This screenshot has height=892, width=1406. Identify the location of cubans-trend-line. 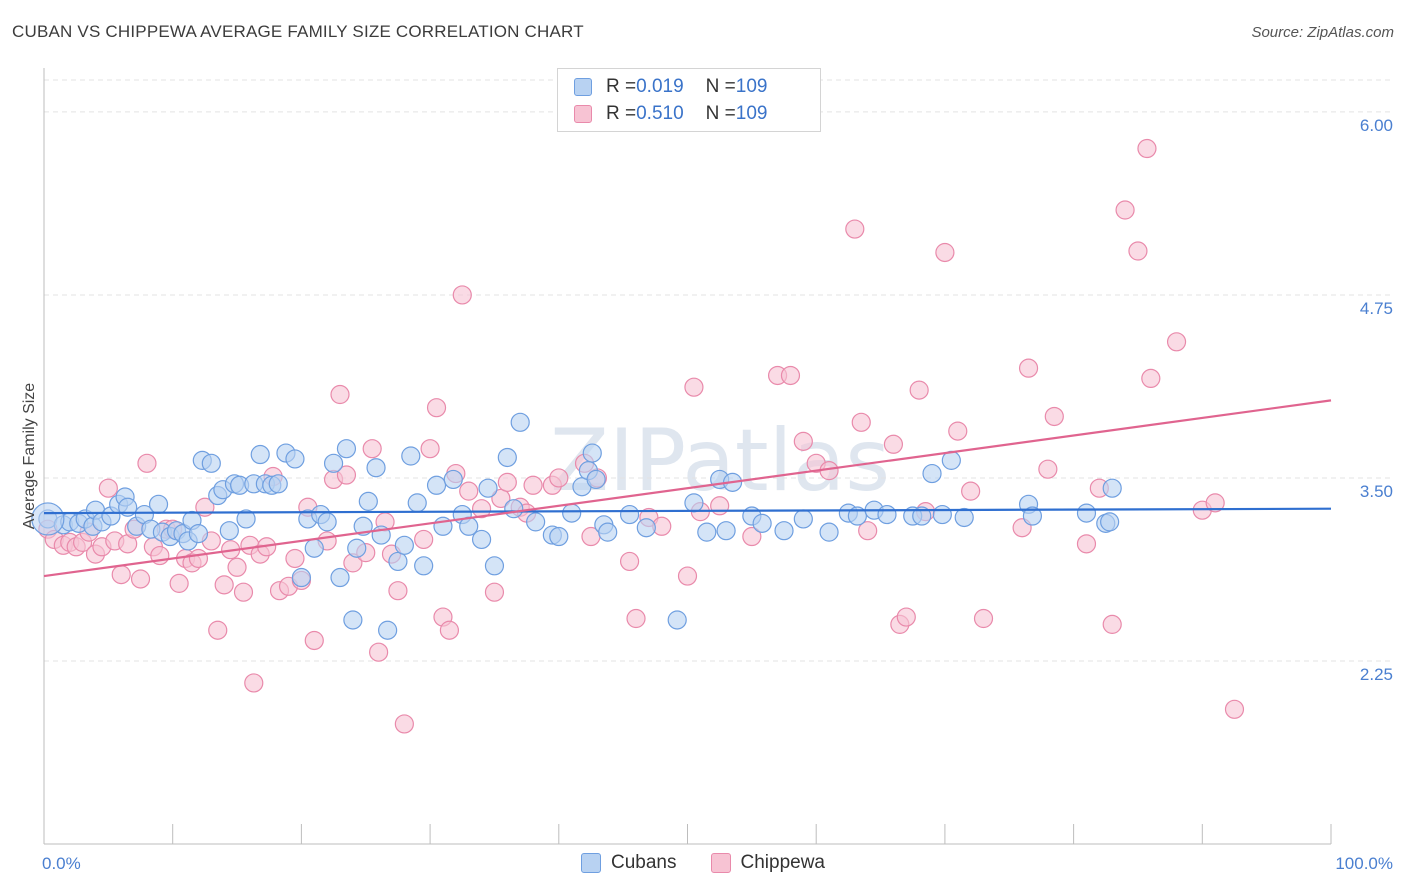
(687, 511).